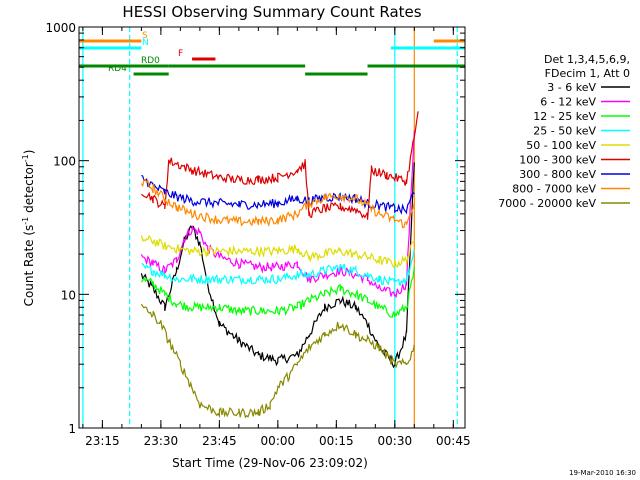  Describe the element at coordinates (60, 28) in the screenshot. I see `y-tick-label-3: 1000` at that location.